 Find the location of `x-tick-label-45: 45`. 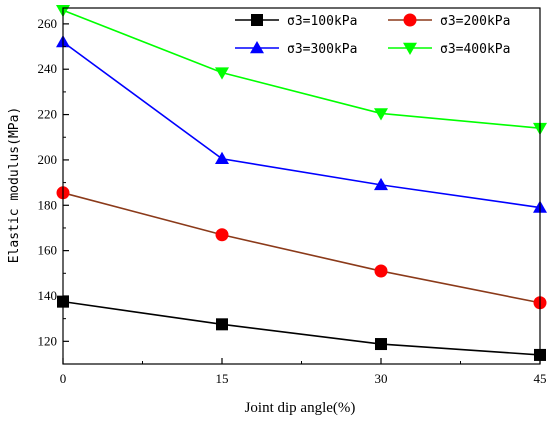

x-tick-label-45: 45 is located at coordinates (540, 378).